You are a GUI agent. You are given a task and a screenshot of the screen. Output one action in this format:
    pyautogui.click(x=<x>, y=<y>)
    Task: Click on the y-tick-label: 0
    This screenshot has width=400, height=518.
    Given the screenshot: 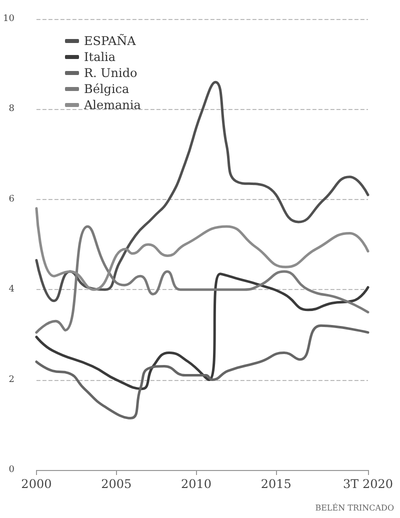 What is the action you would take?
    pyautogui.click(x=11, y=470)
    